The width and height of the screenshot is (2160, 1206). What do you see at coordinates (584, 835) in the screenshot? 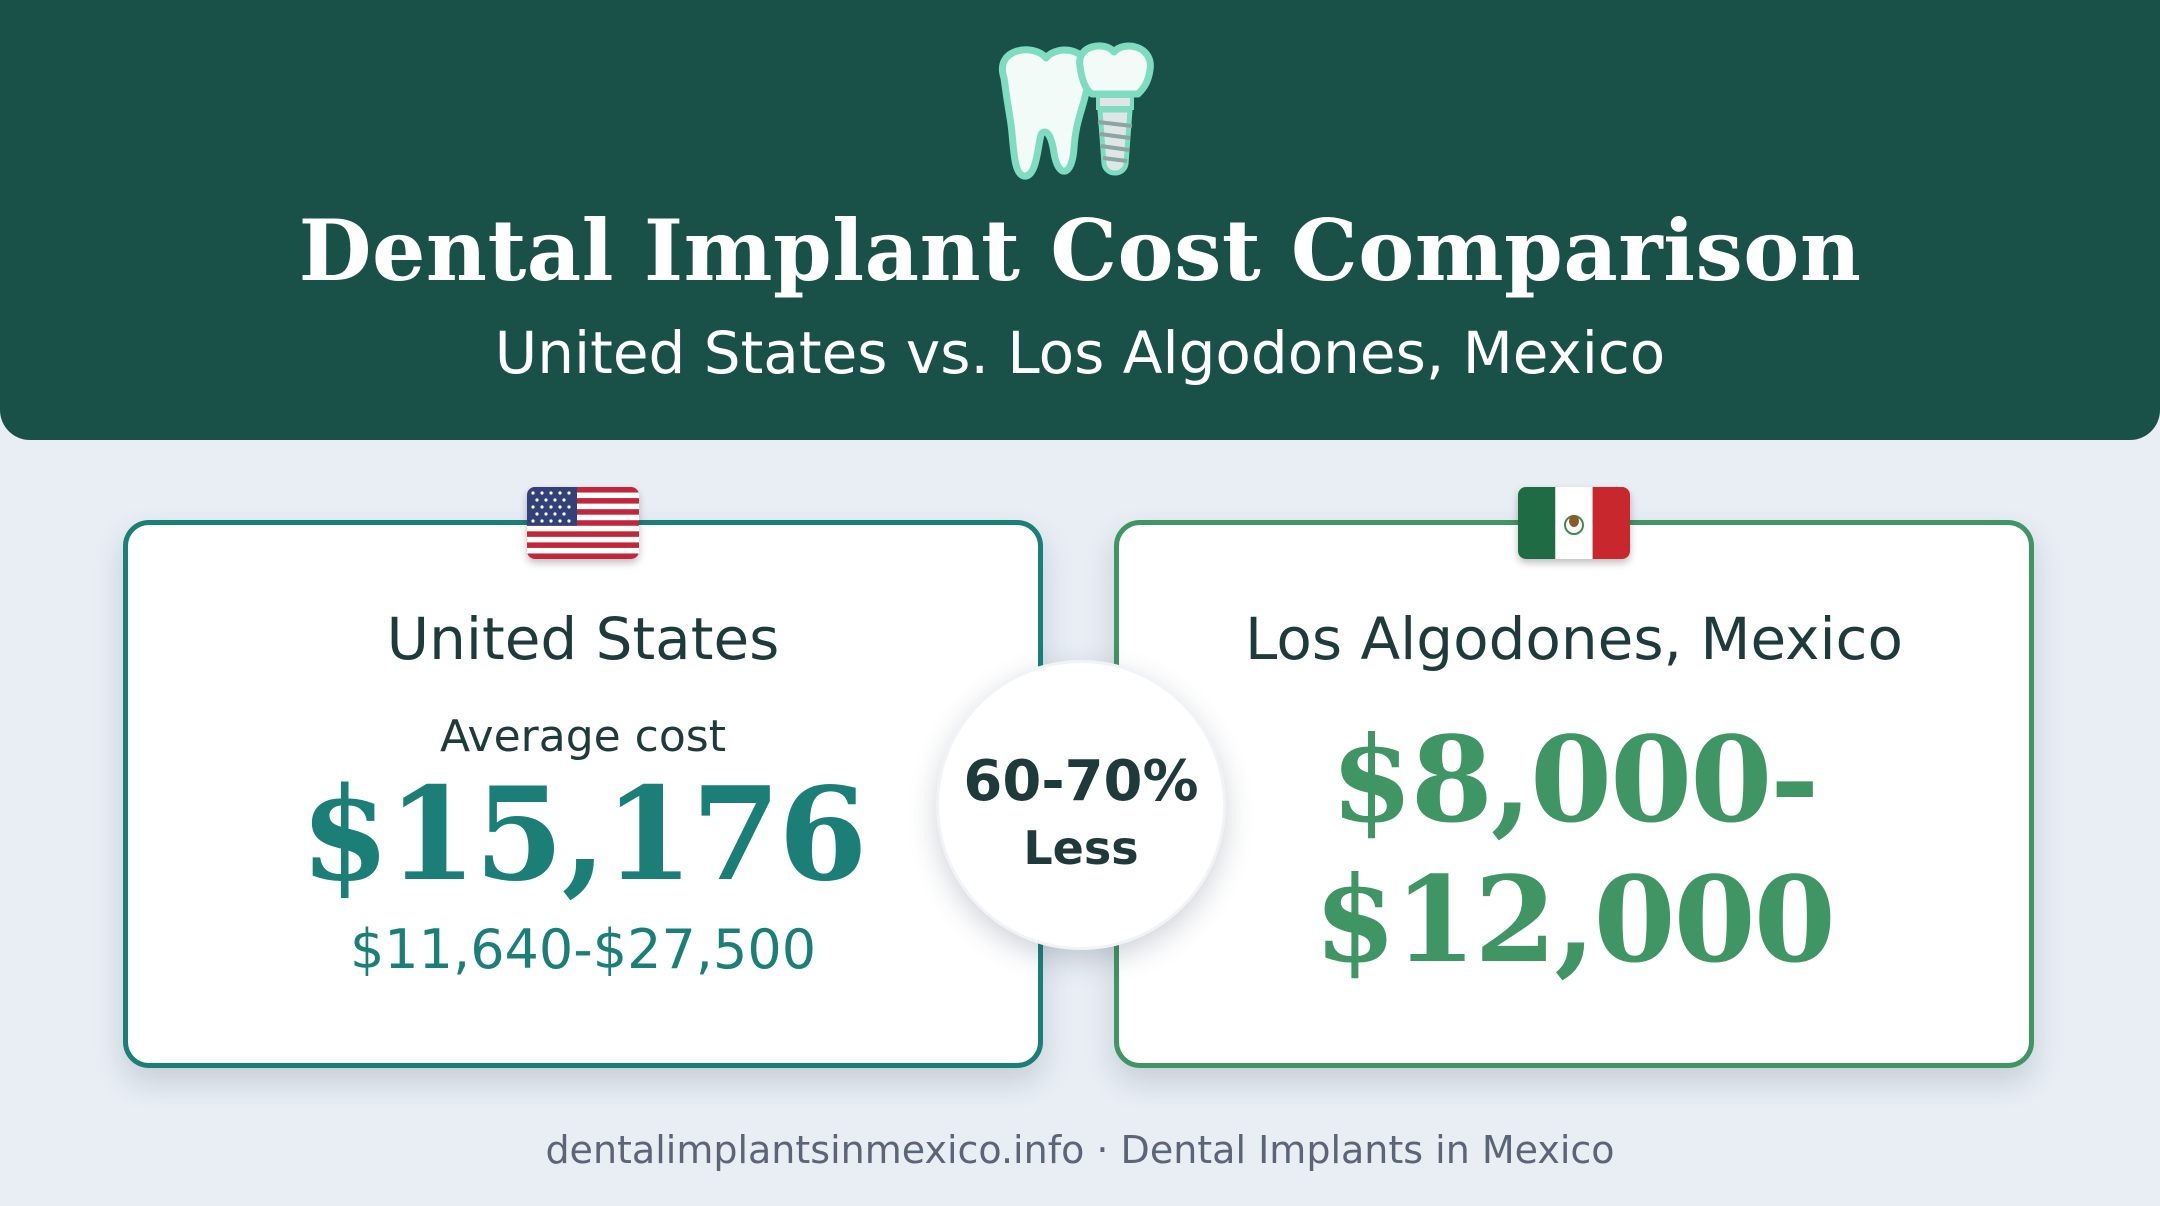
I see `us-average-price: $15,176` at bounding box center [584, 835].